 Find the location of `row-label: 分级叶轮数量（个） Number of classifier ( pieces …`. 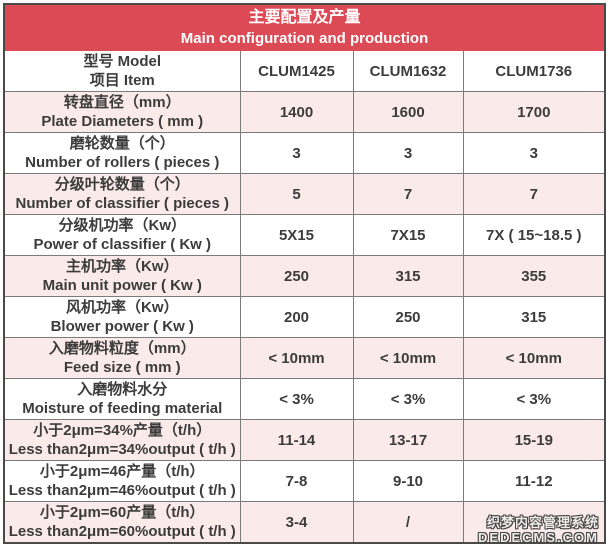

row-label: 分级叶轮数量（个） Number of classifier ( pieces … is located at coordinates (122, 194).